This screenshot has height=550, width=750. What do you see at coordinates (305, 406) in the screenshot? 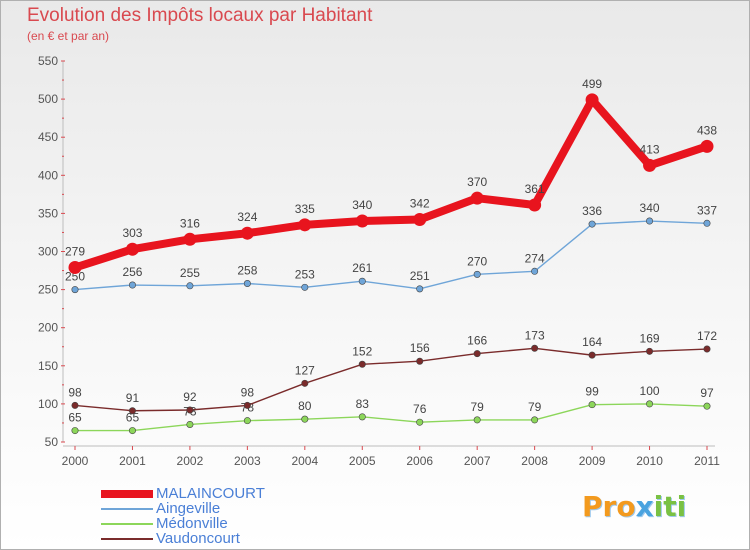
I see `data-label: 80` at bounding box center [305, 406].